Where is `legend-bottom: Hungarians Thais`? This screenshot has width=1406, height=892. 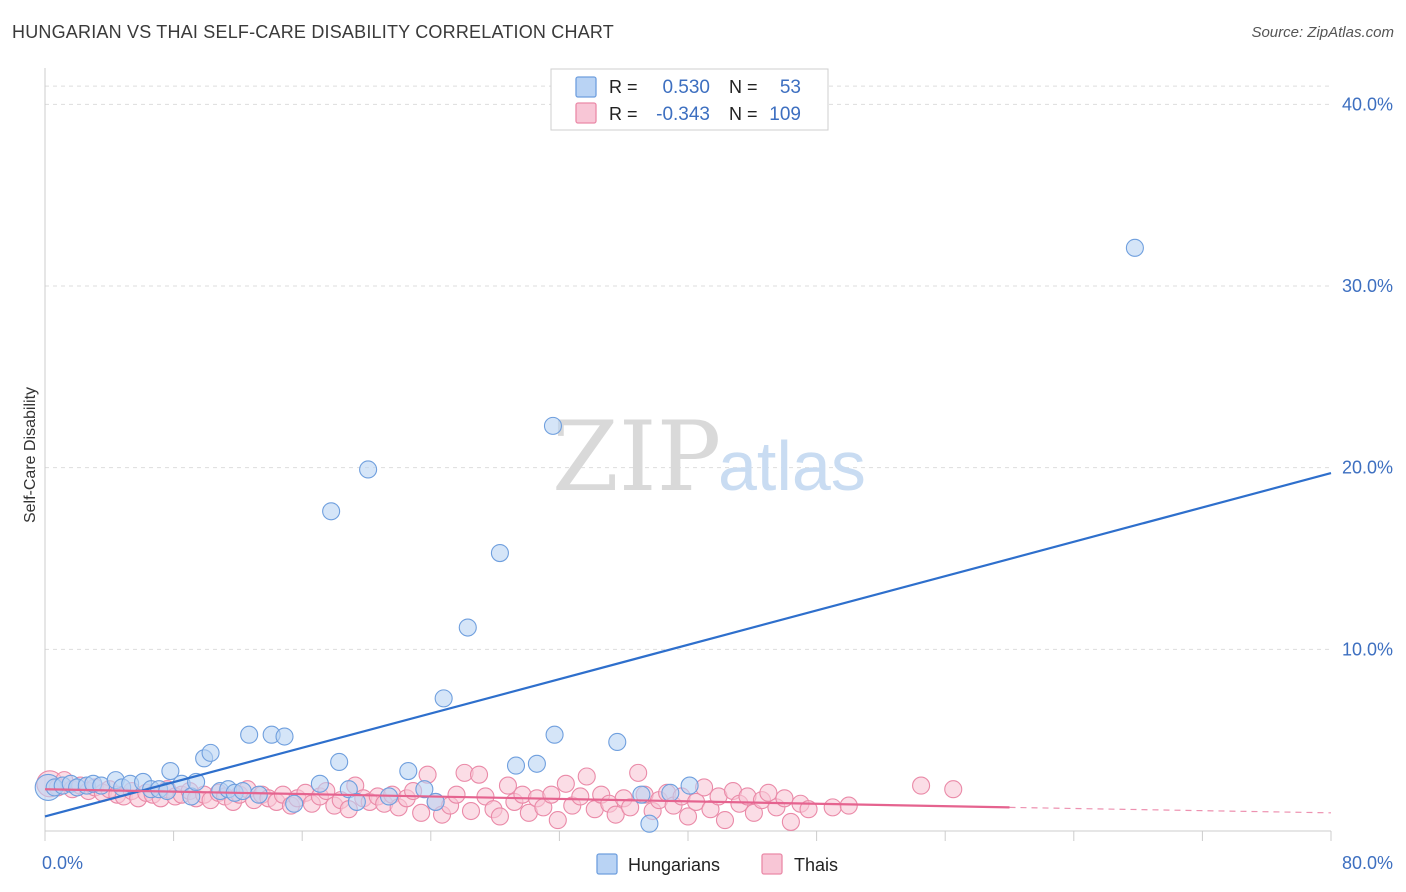 legend-bottom: Hungarians Thais is located at coordinates (717, 864).